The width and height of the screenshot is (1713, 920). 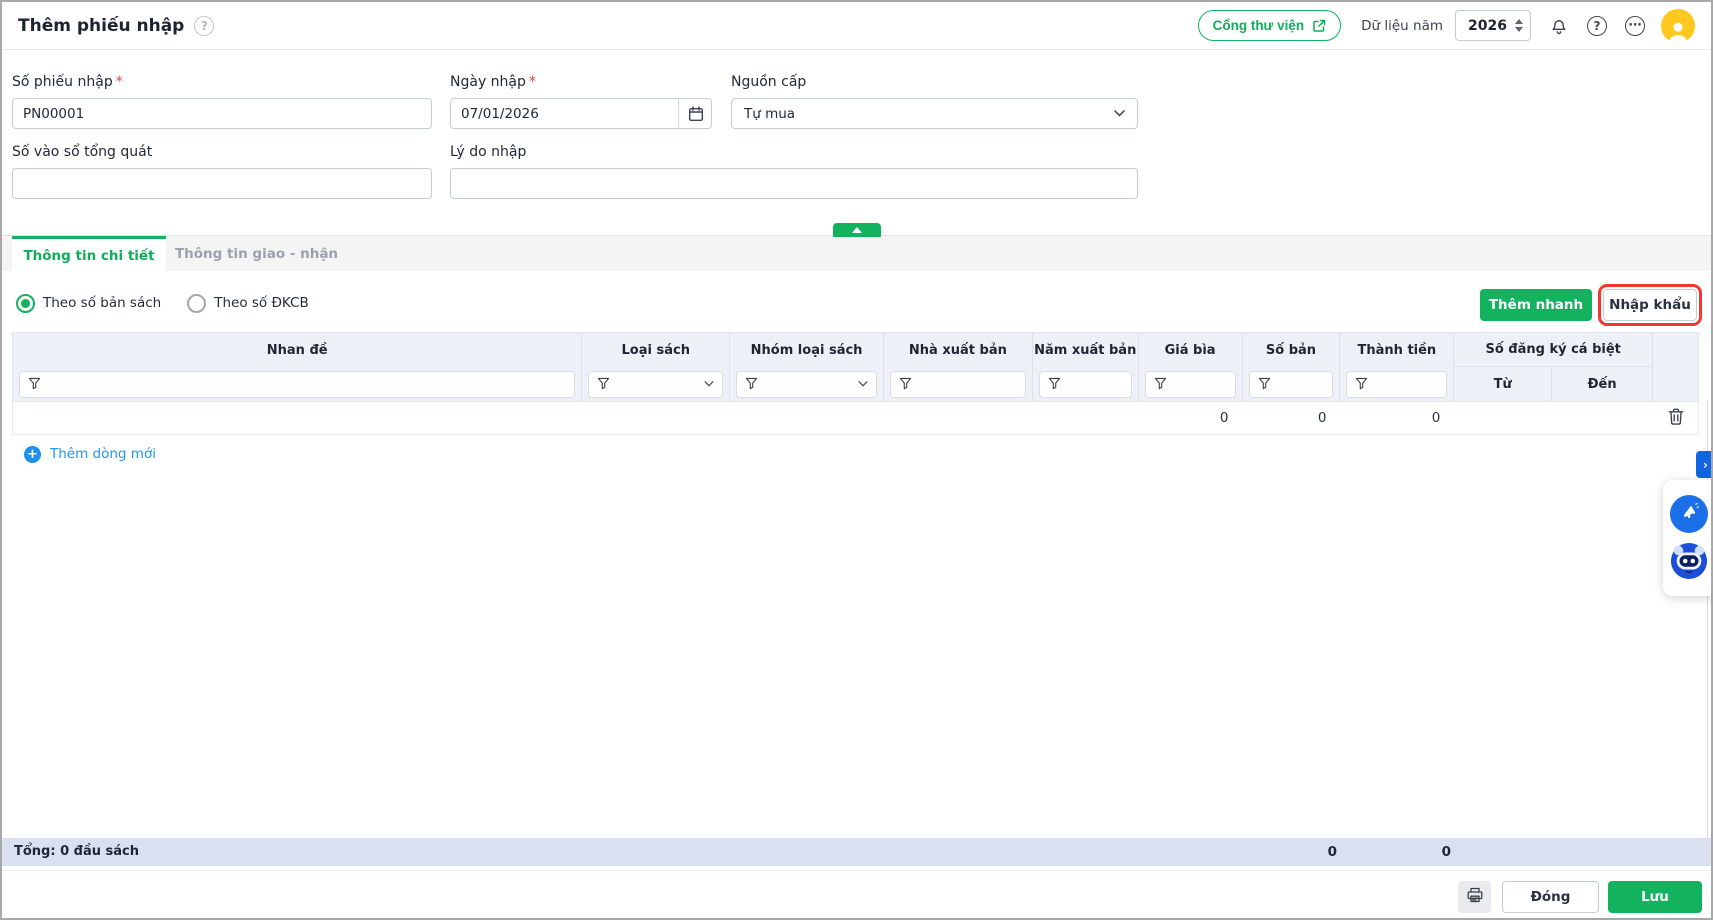 I want to click on bot-mascot-icon, so click(x=1689, y=563).